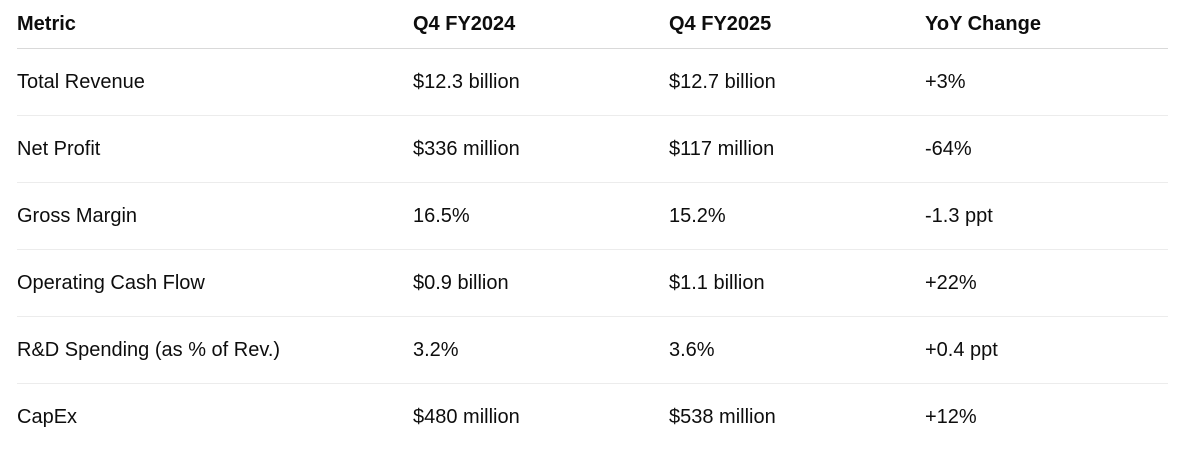  What do you see at coordinates (541, 417) in the screenshot?
I see `fy2024-cell: $480 million` at bounding box center [541, 417].